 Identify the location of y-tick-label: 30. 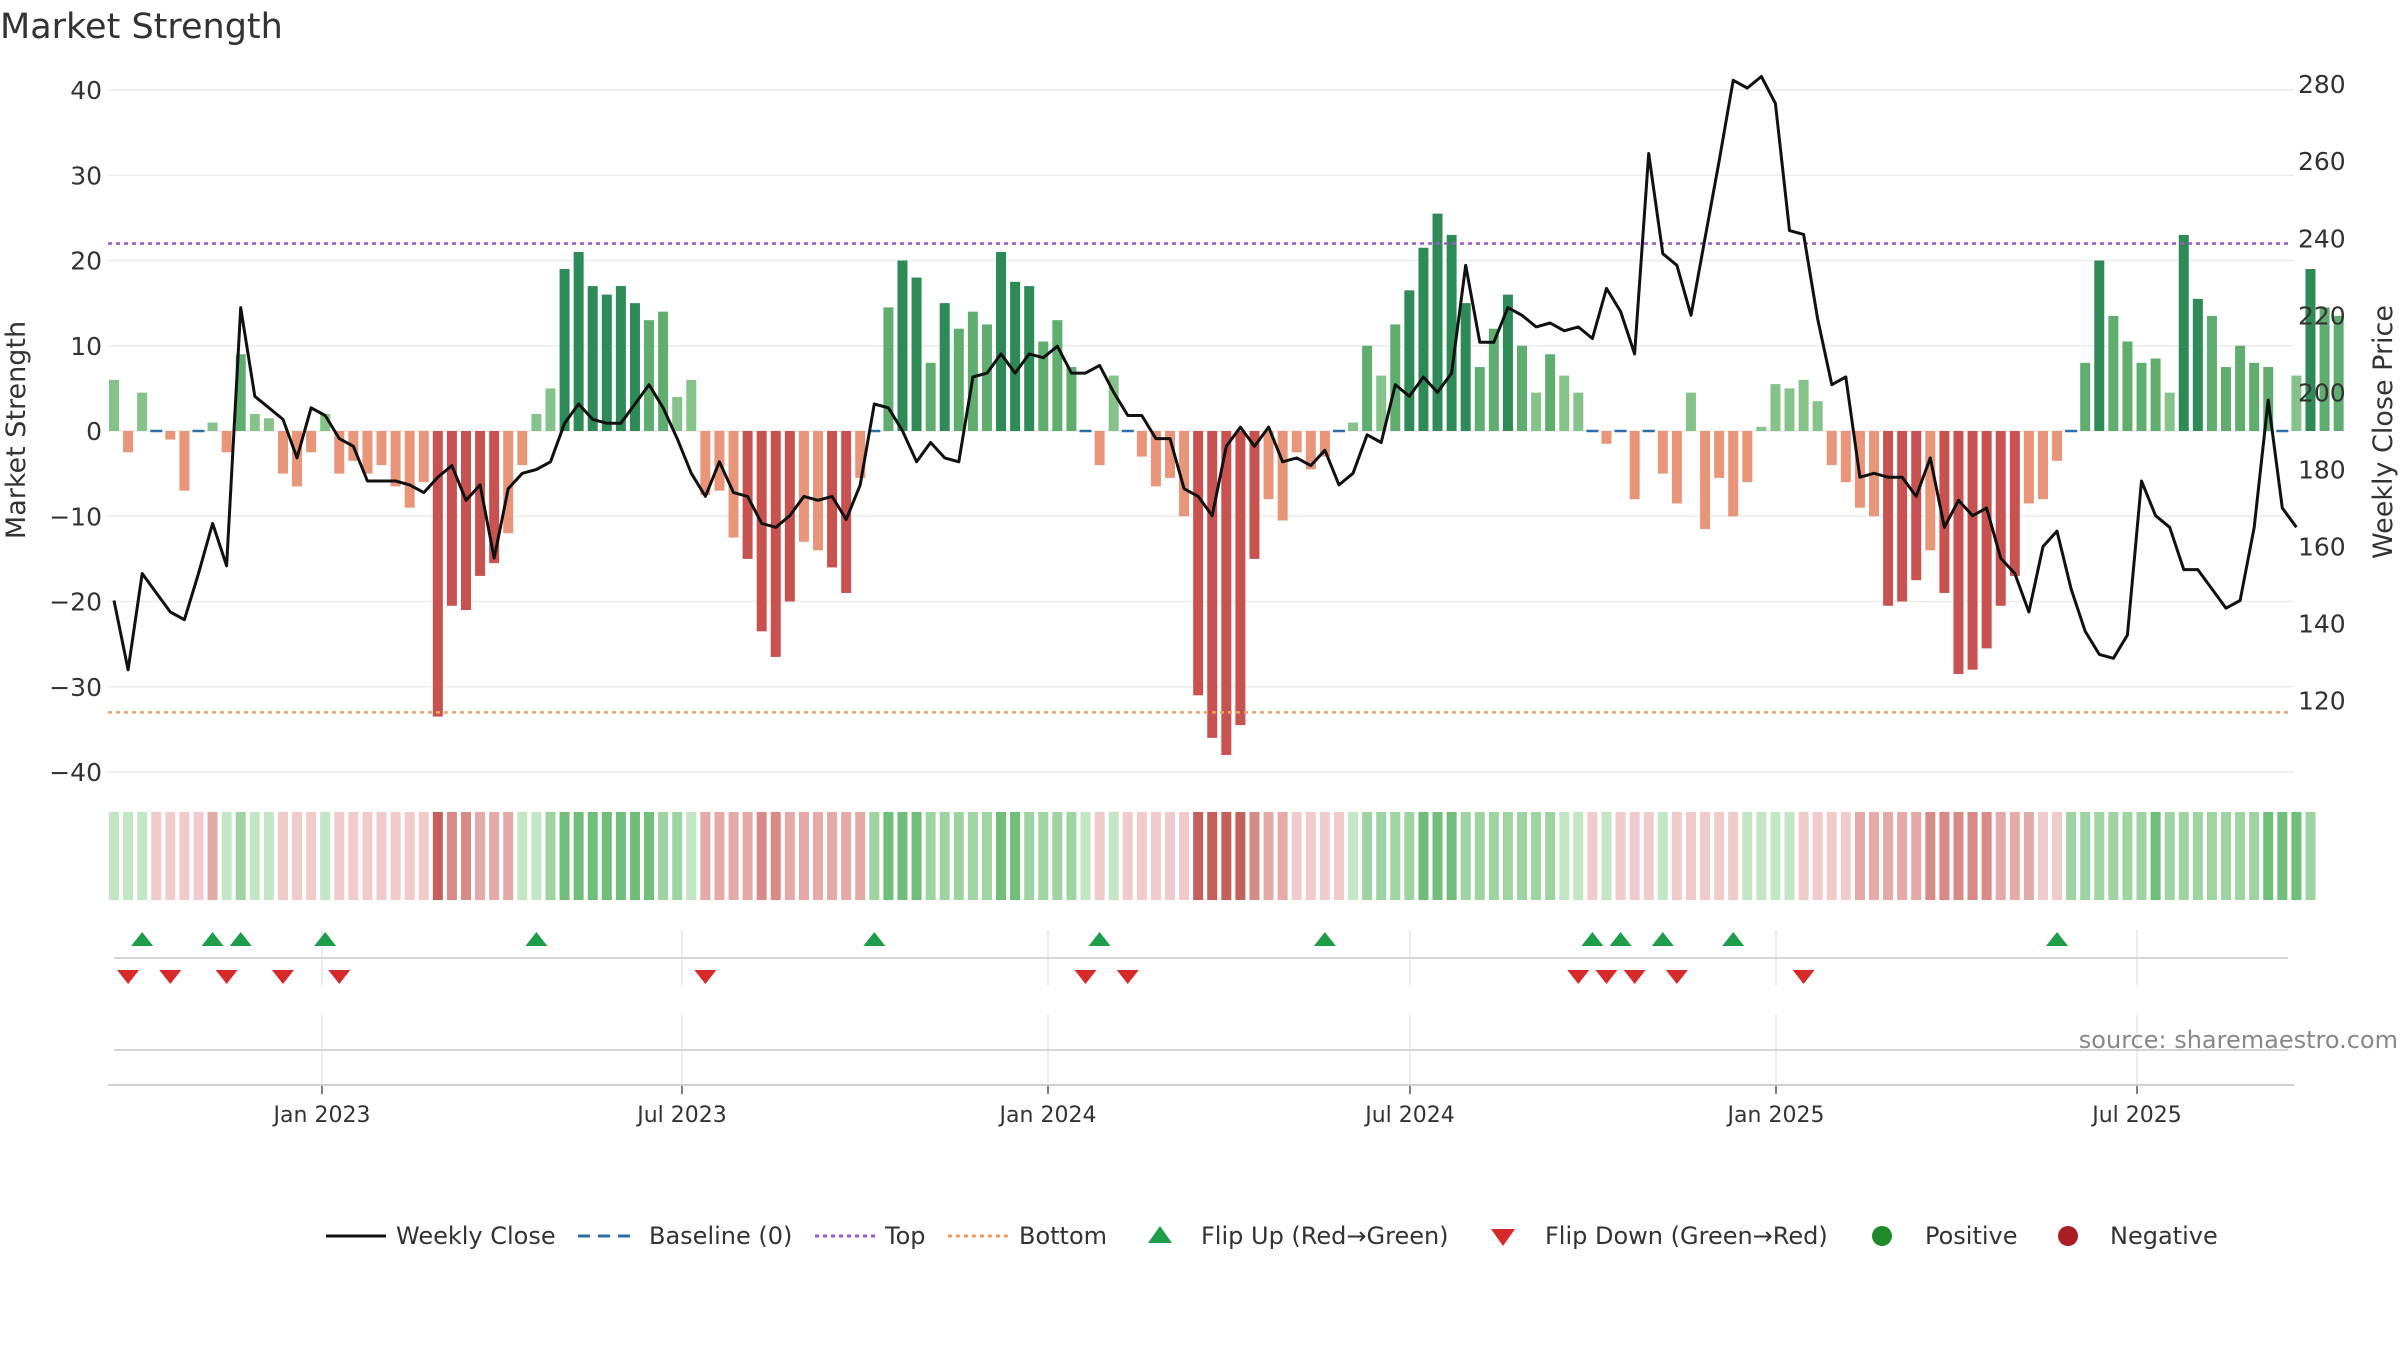
(86, 175).